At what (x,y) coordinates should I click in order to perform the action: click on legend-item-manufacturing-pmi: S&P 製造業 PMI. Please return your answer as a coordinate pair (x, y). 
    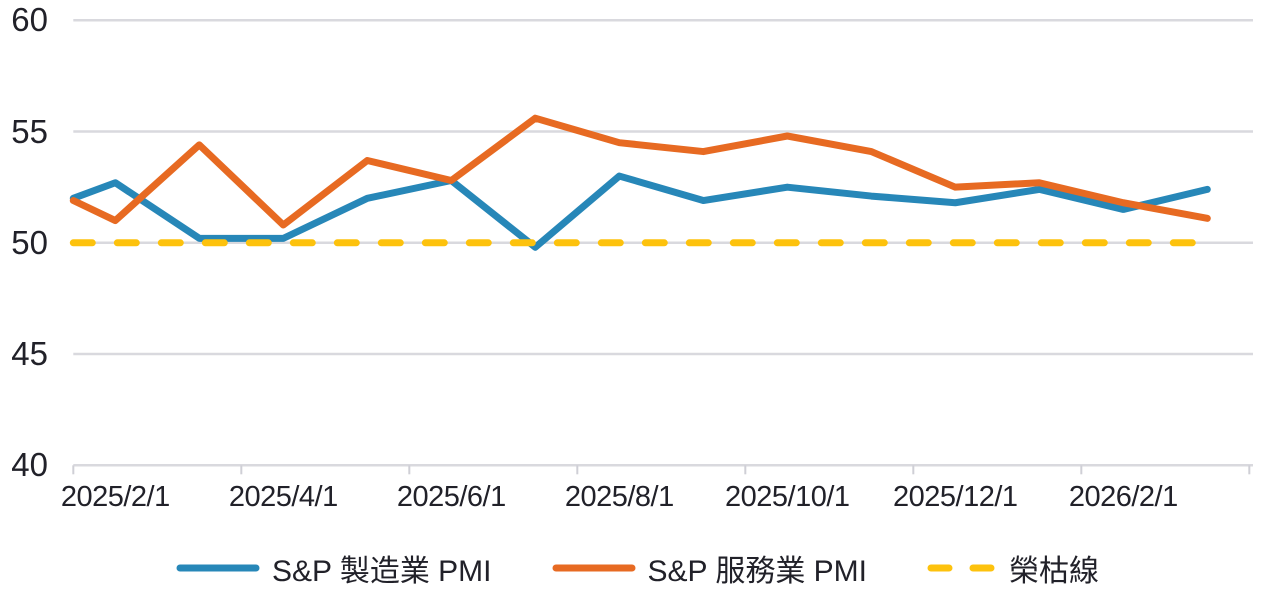
    Looking at the image, I should click on (334, 568).